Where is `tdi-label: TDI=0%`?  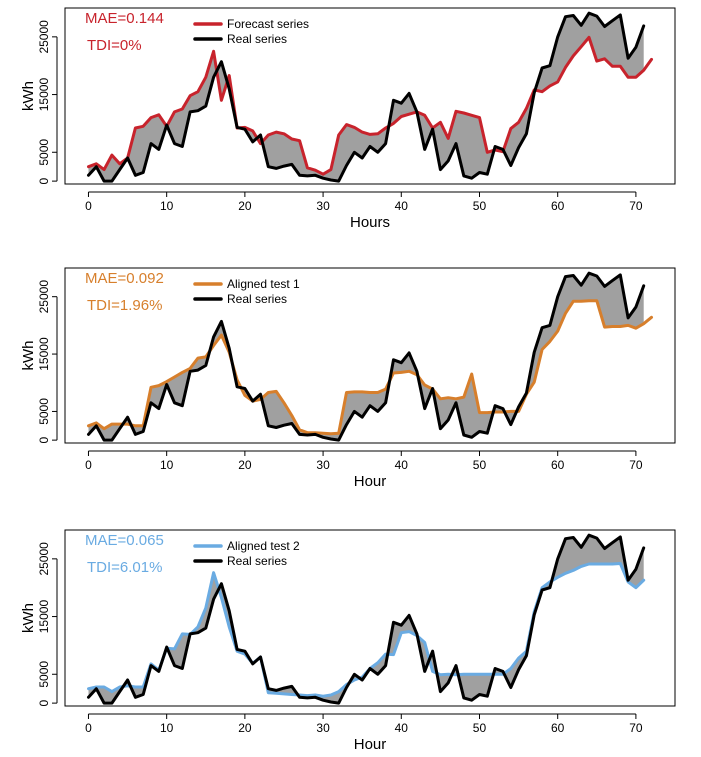
tdi-label: TDI=0% is located at coordinates (114, 45).